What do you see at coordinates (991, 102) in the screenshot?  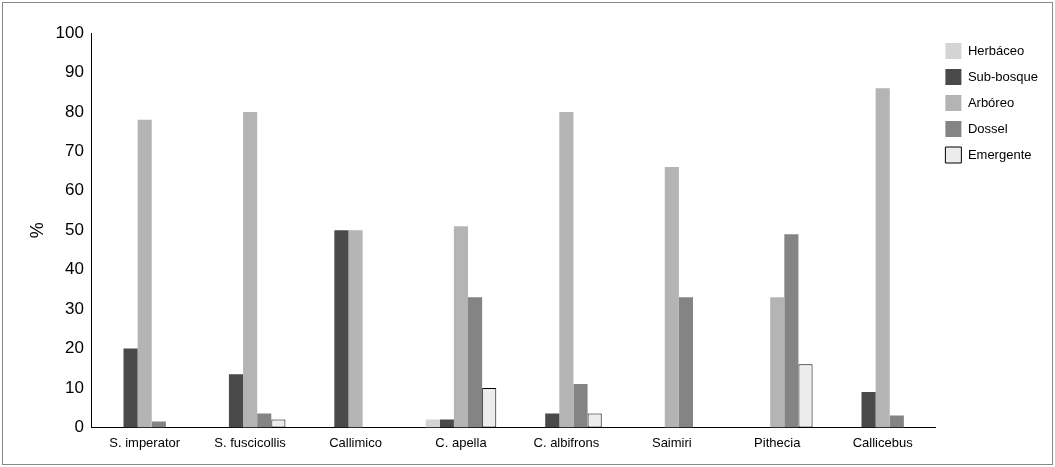 I see `legend-label: Arbóreo` at bounding box center [991, 102].